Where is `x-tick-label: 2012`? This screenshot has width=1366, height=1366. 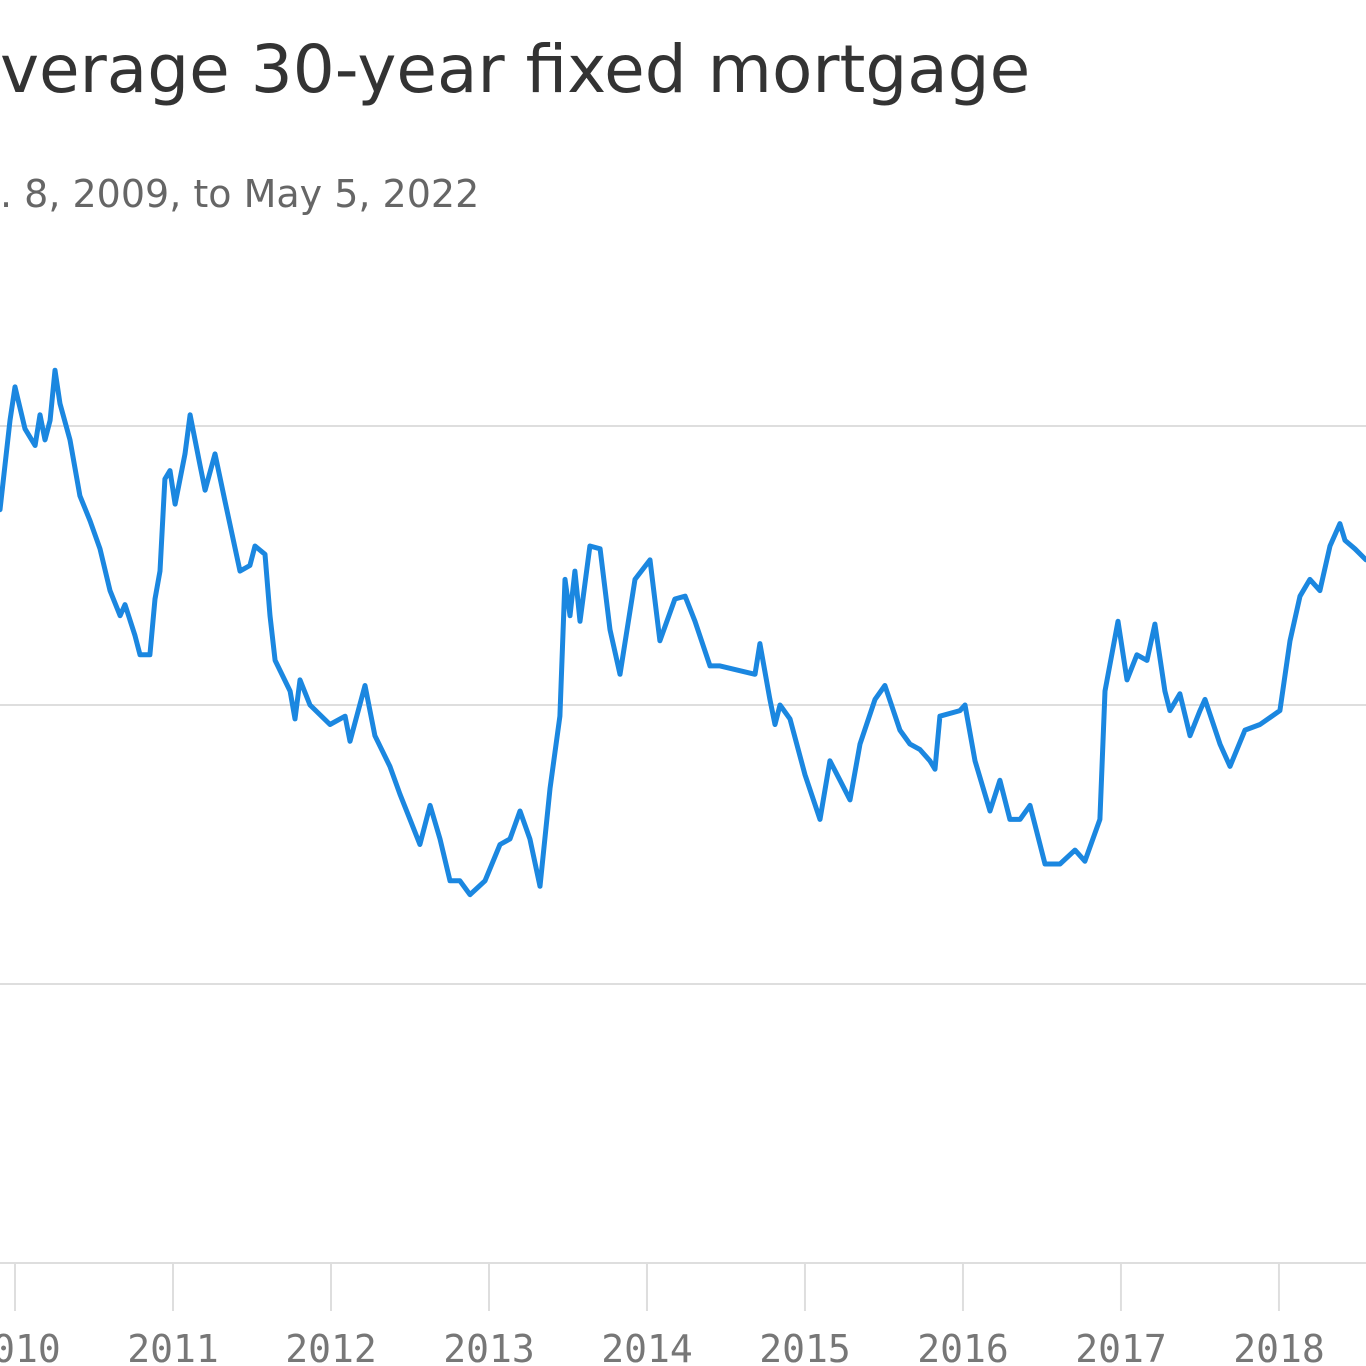 x-tick-label: 2012 is located at coordinates (331, 1346).